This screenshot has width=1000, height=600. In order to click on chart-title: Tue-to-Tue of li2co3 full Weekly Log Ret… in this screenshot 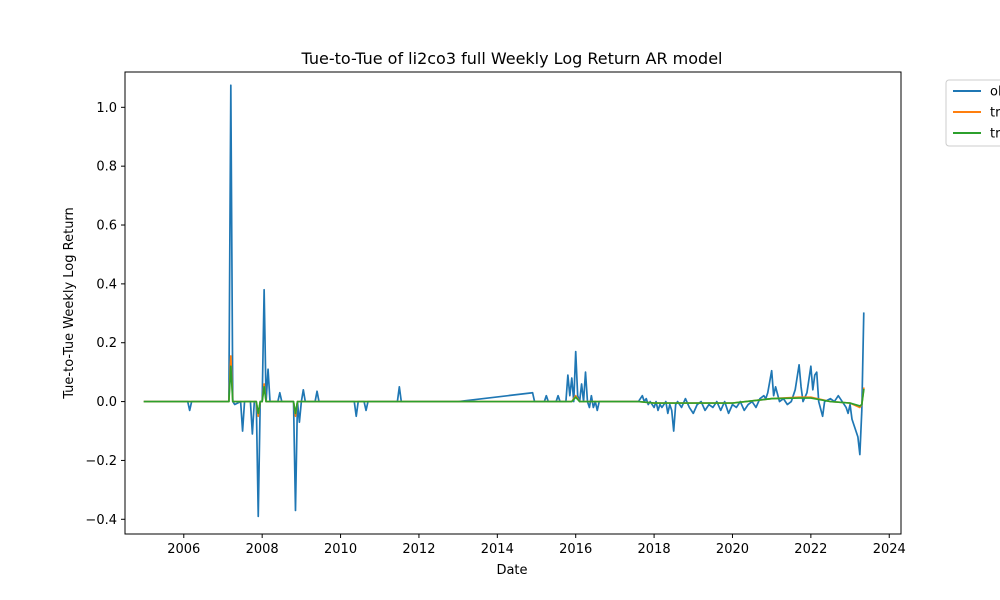, I will do `click(511, 58)`.